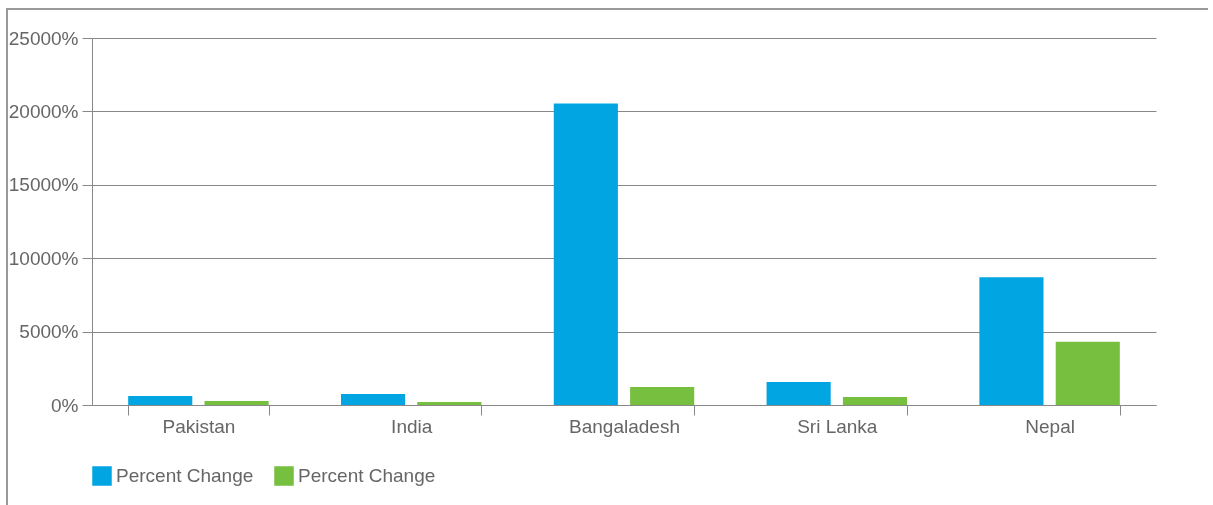 The image size is (1213, 505). I want to click on y-tick-label: 10000%, so click(43, 258).